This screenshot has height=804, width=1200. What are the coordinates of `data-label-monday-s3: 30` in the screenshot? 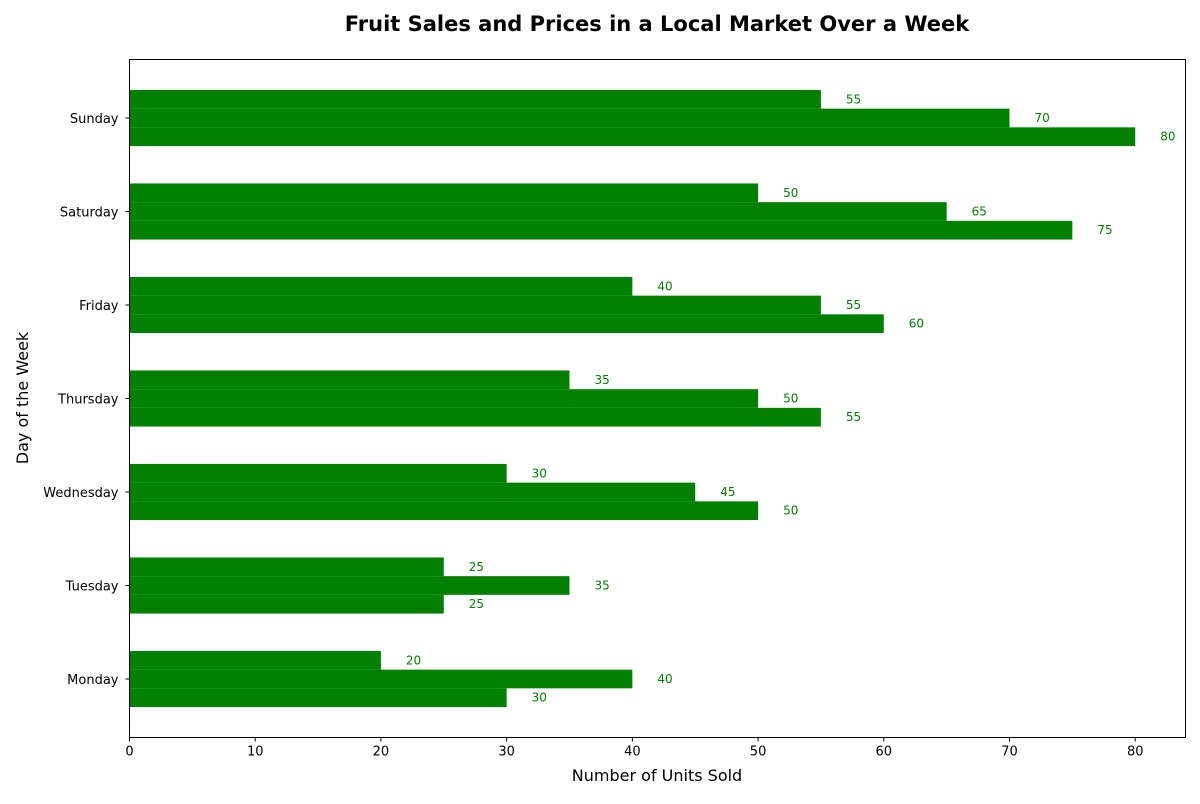 It's located at (539, 698).